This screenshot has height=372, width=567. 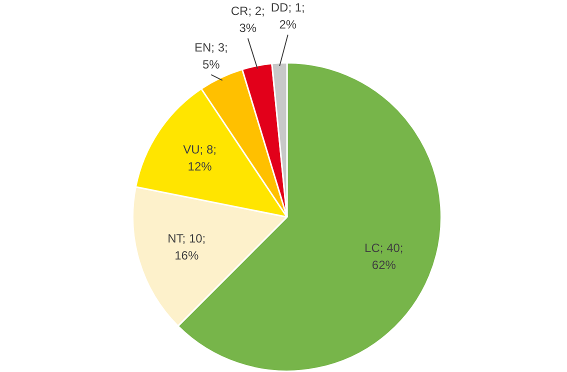 I want to click on slice-label: NT; 10; 16%, so click(x=187, y=246).